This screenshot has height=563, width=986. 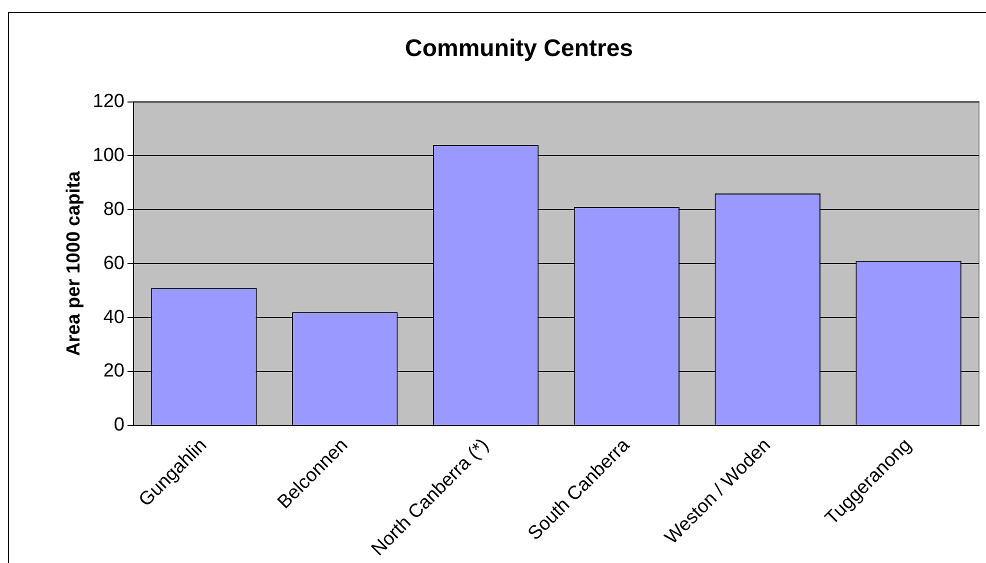 What do you see at coordinates (108, 155) in the screenshot?
I see `y-tick-label: 100` at bounding box center [108, 155].